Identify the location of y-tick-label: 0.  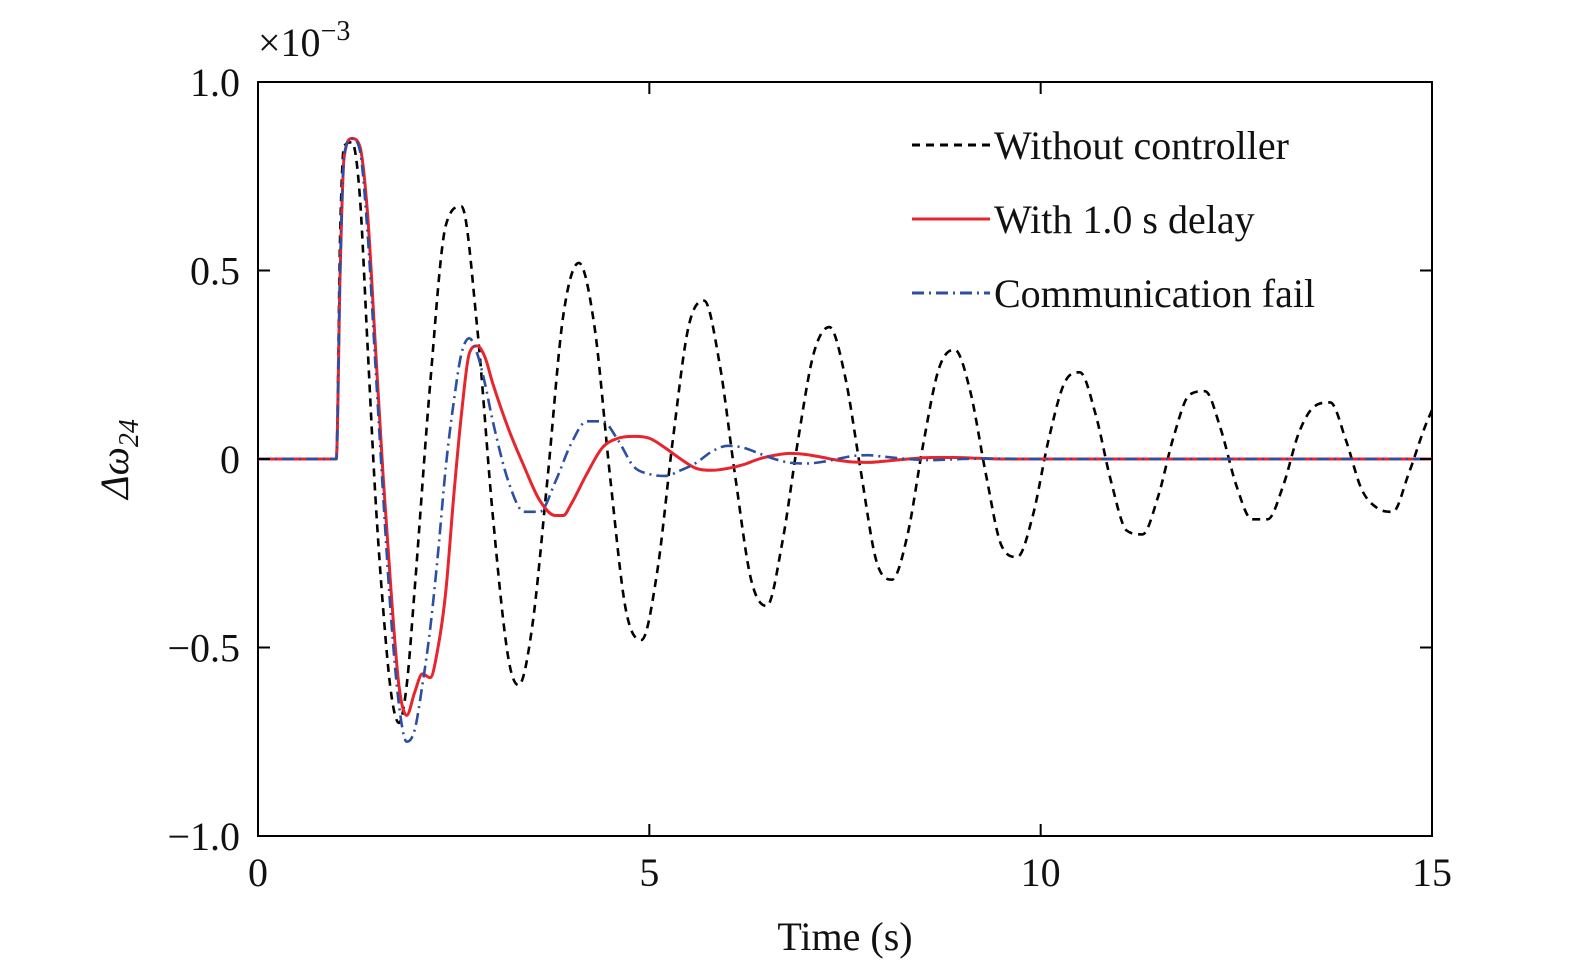
(230, 459).